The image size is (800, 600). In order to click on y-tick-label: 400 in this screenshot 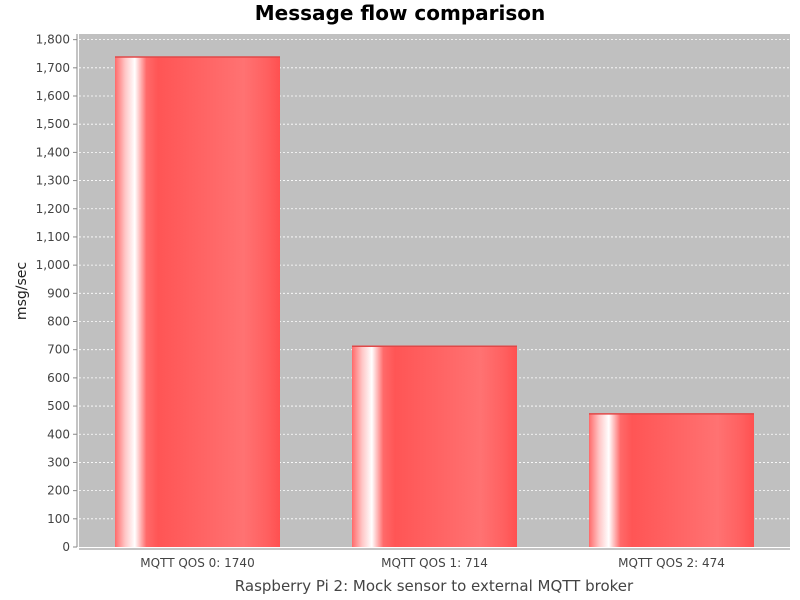, I will do `click(58, 434)`.